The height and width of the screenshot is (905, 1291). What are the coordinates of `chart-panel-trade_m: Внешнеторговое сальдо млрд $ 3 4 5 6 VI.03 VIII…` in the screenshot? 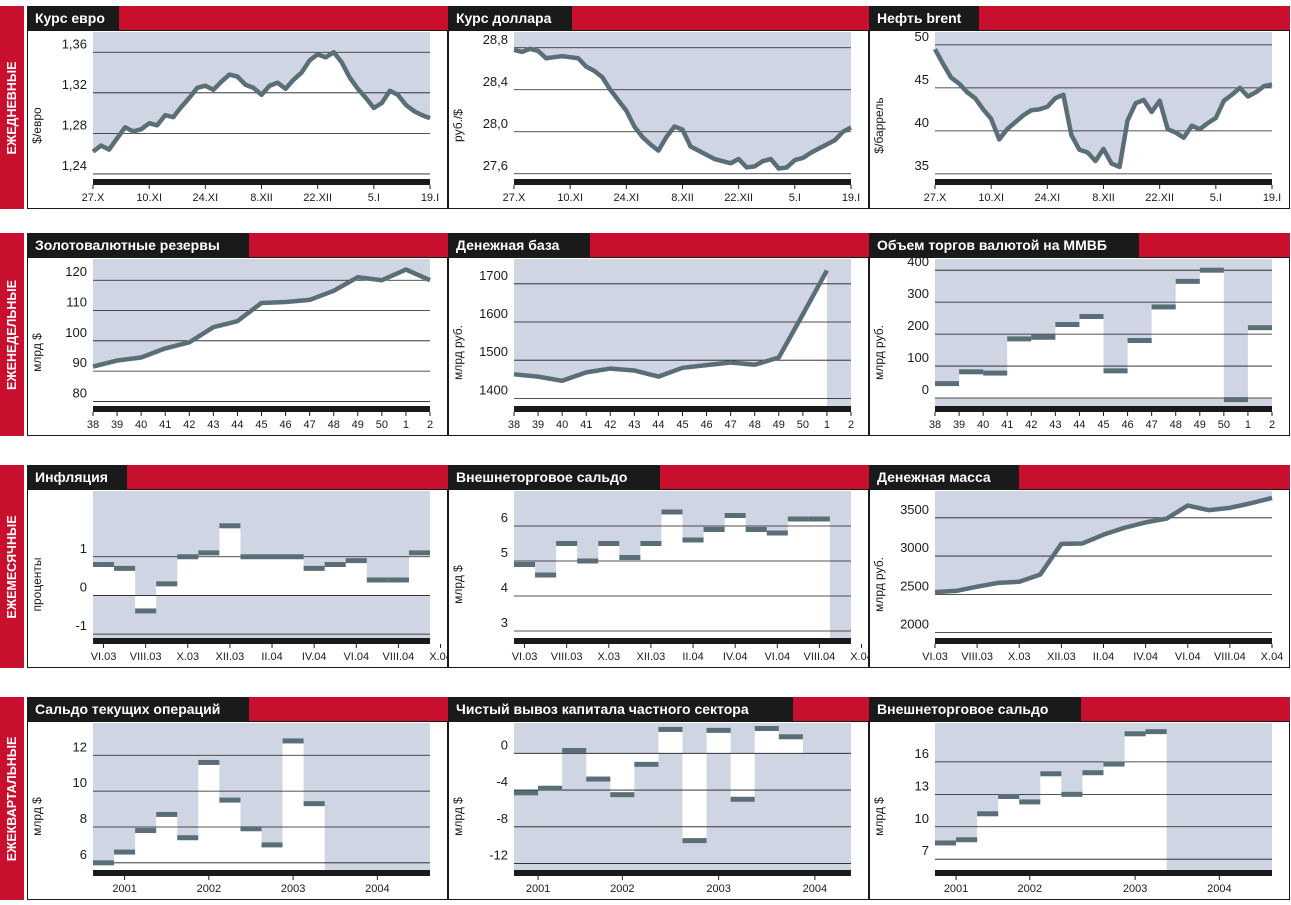 It's located at (660, 566).